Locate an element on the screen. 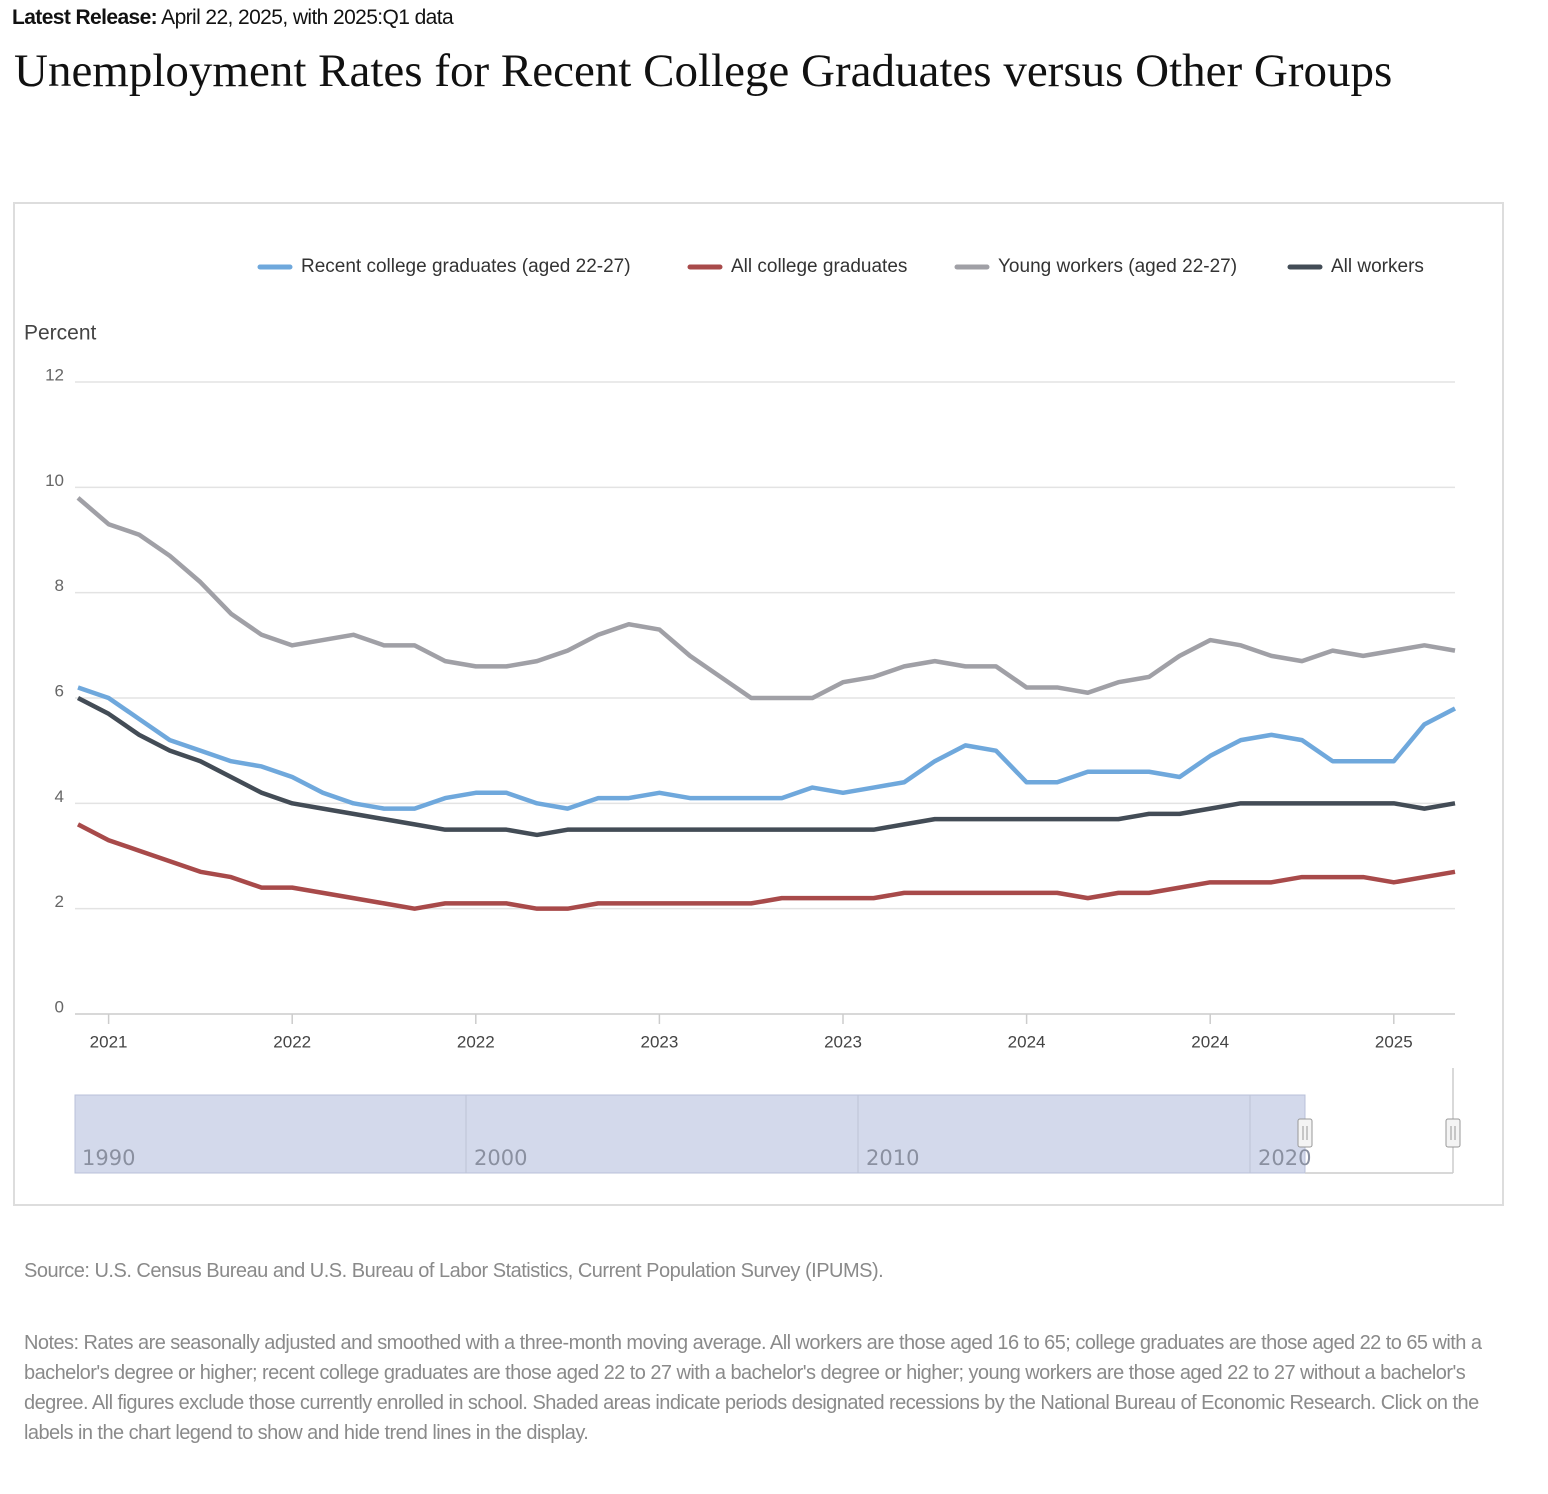  x-tick-label: 2025 is located at coordinates (1394, 1041).